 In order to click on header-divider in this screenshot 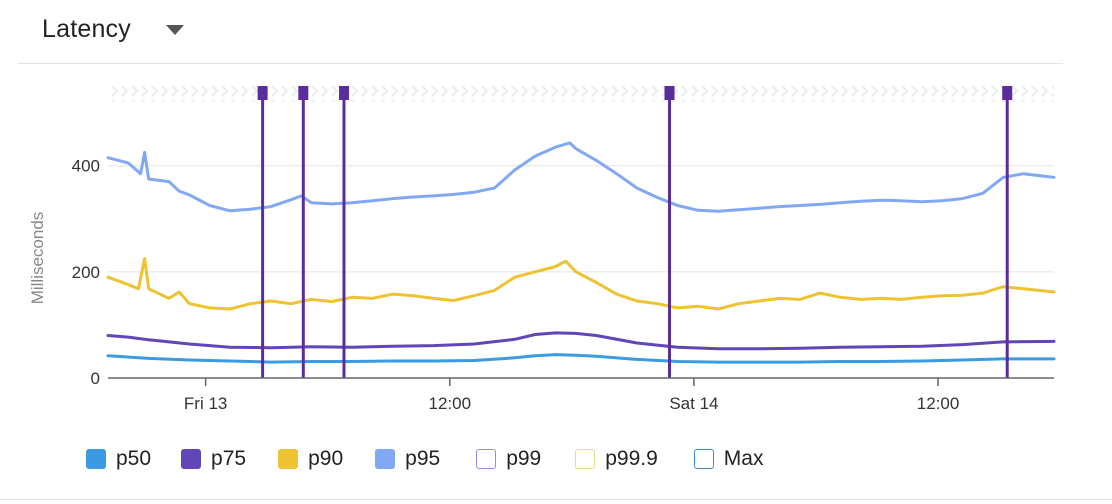, I will do `click(540, 63)`.